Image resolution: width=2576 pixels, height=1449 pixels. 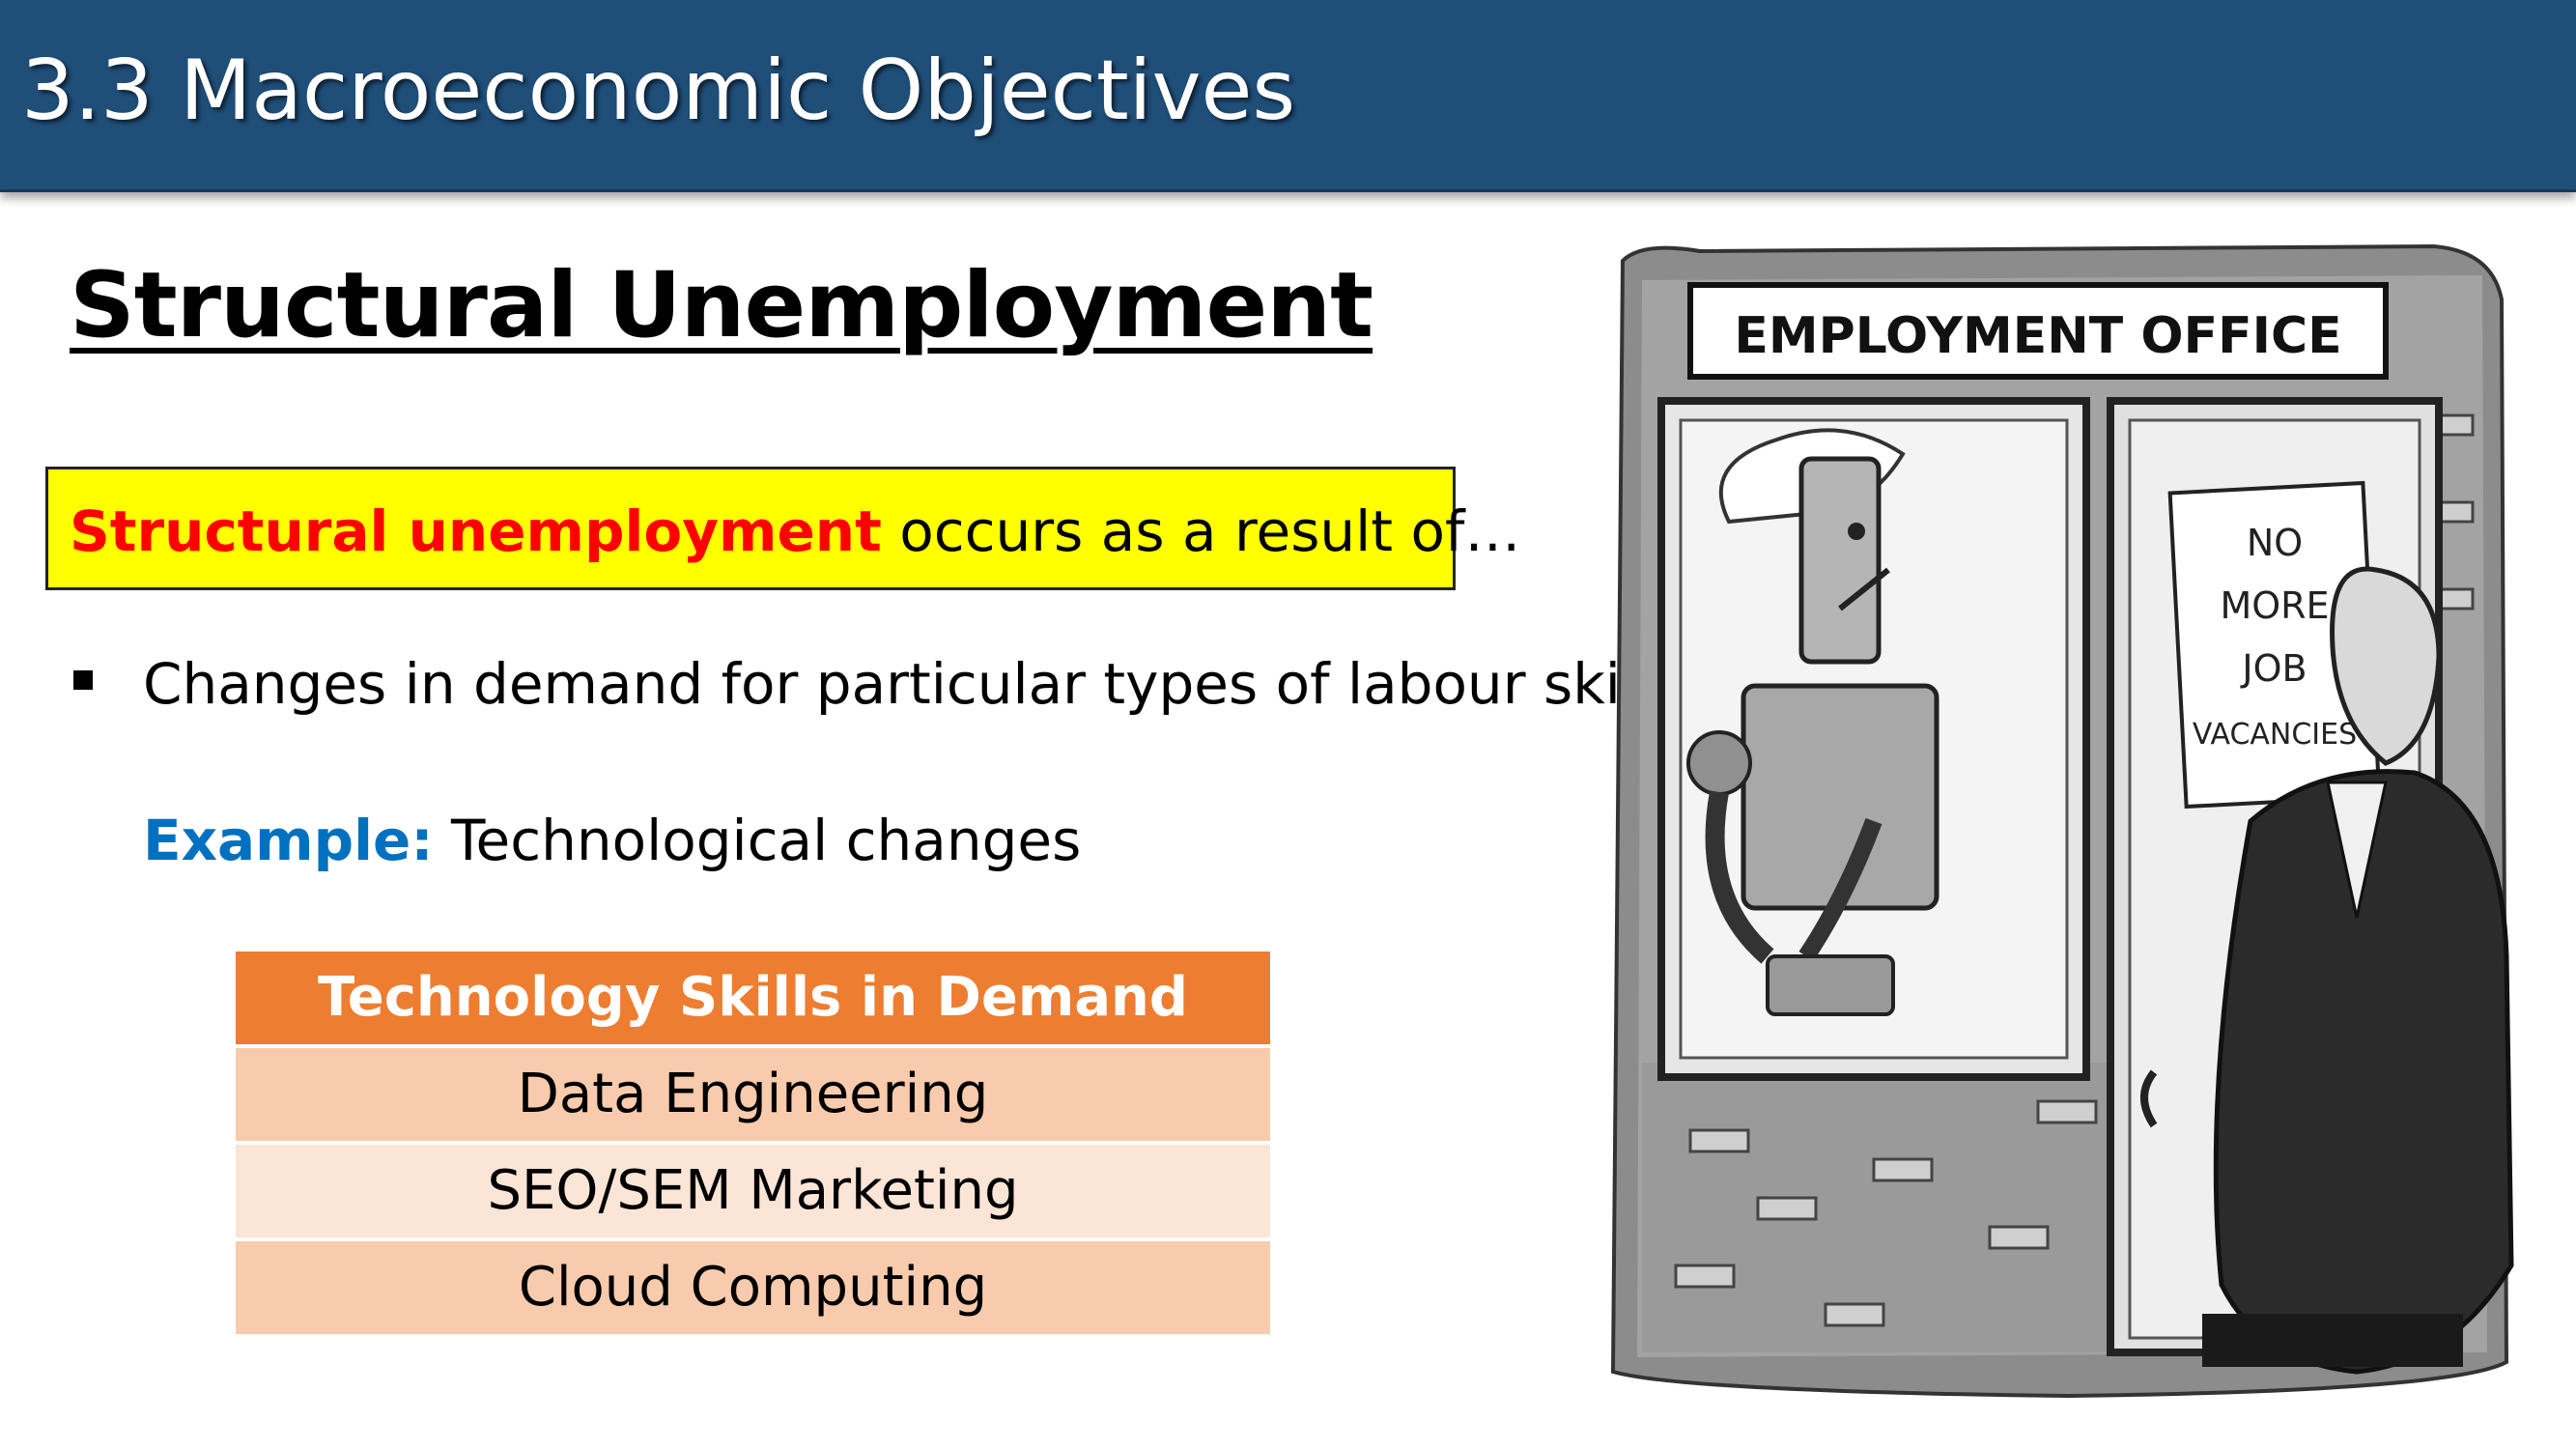 What do you see at coordinates (2274, 605) in the screenshot?
I see `notice-line: MORE` at bounding box center [2274, 605].